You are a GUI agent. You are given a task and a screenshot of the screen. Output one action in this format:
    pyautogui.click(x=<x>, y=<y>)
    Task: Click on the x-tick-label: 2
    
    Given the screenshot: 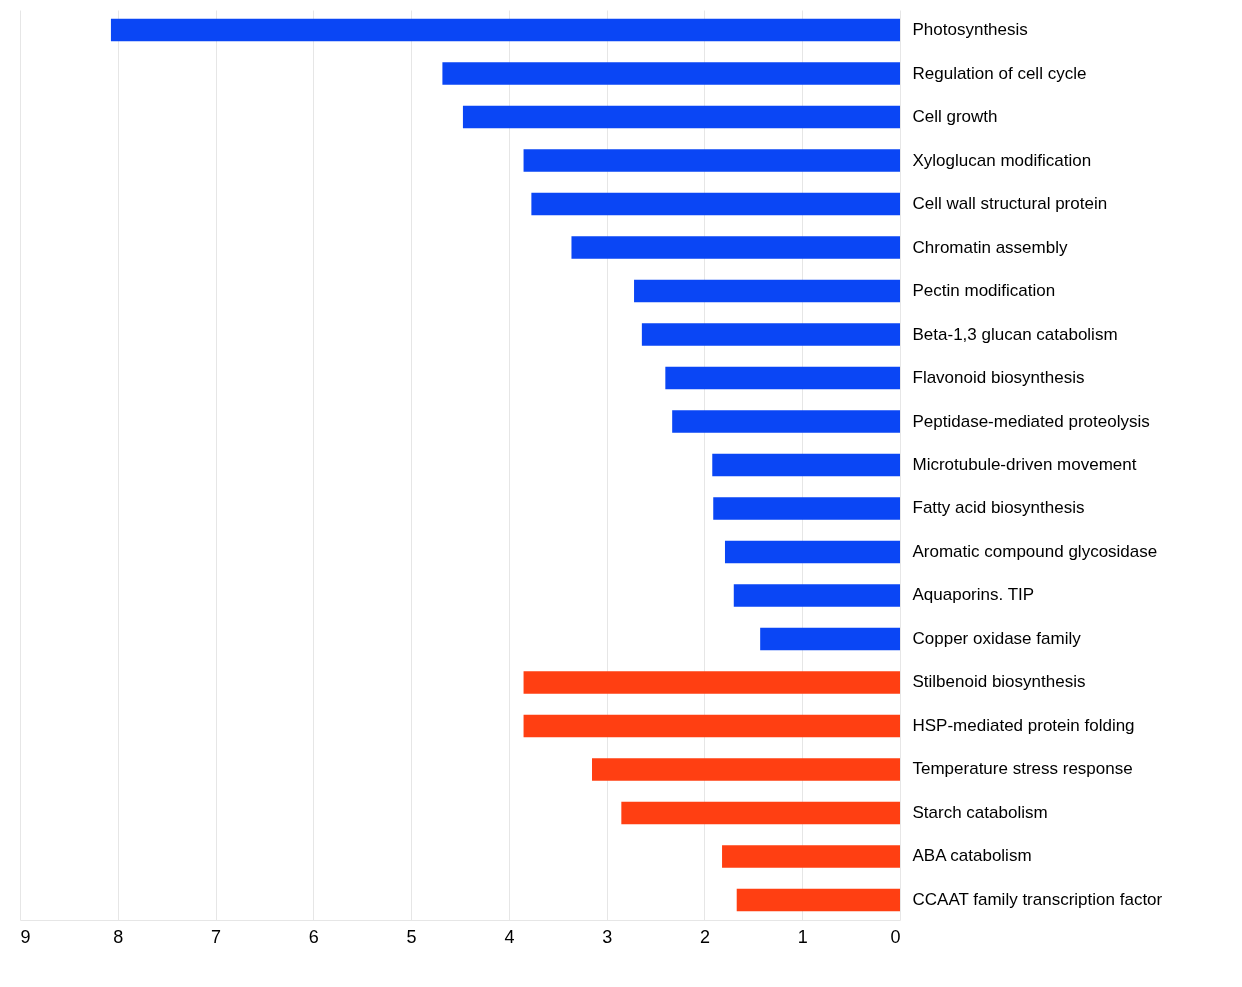 What is the action you would take?
    pyautogui.click(x=704, y=936)
    